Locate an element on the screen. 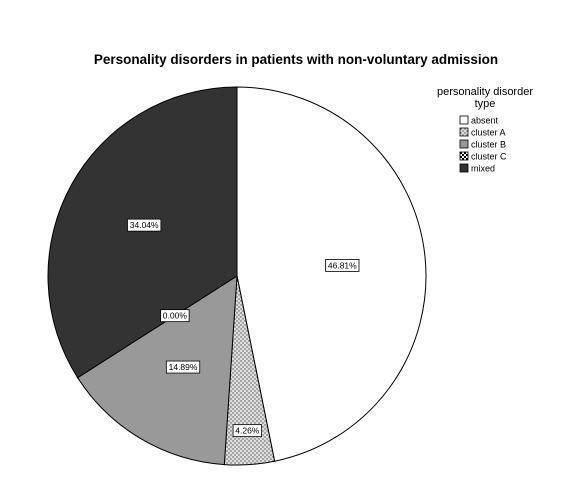  legend-label-cluster-a: cluster A is located at coordinates (488, 133).